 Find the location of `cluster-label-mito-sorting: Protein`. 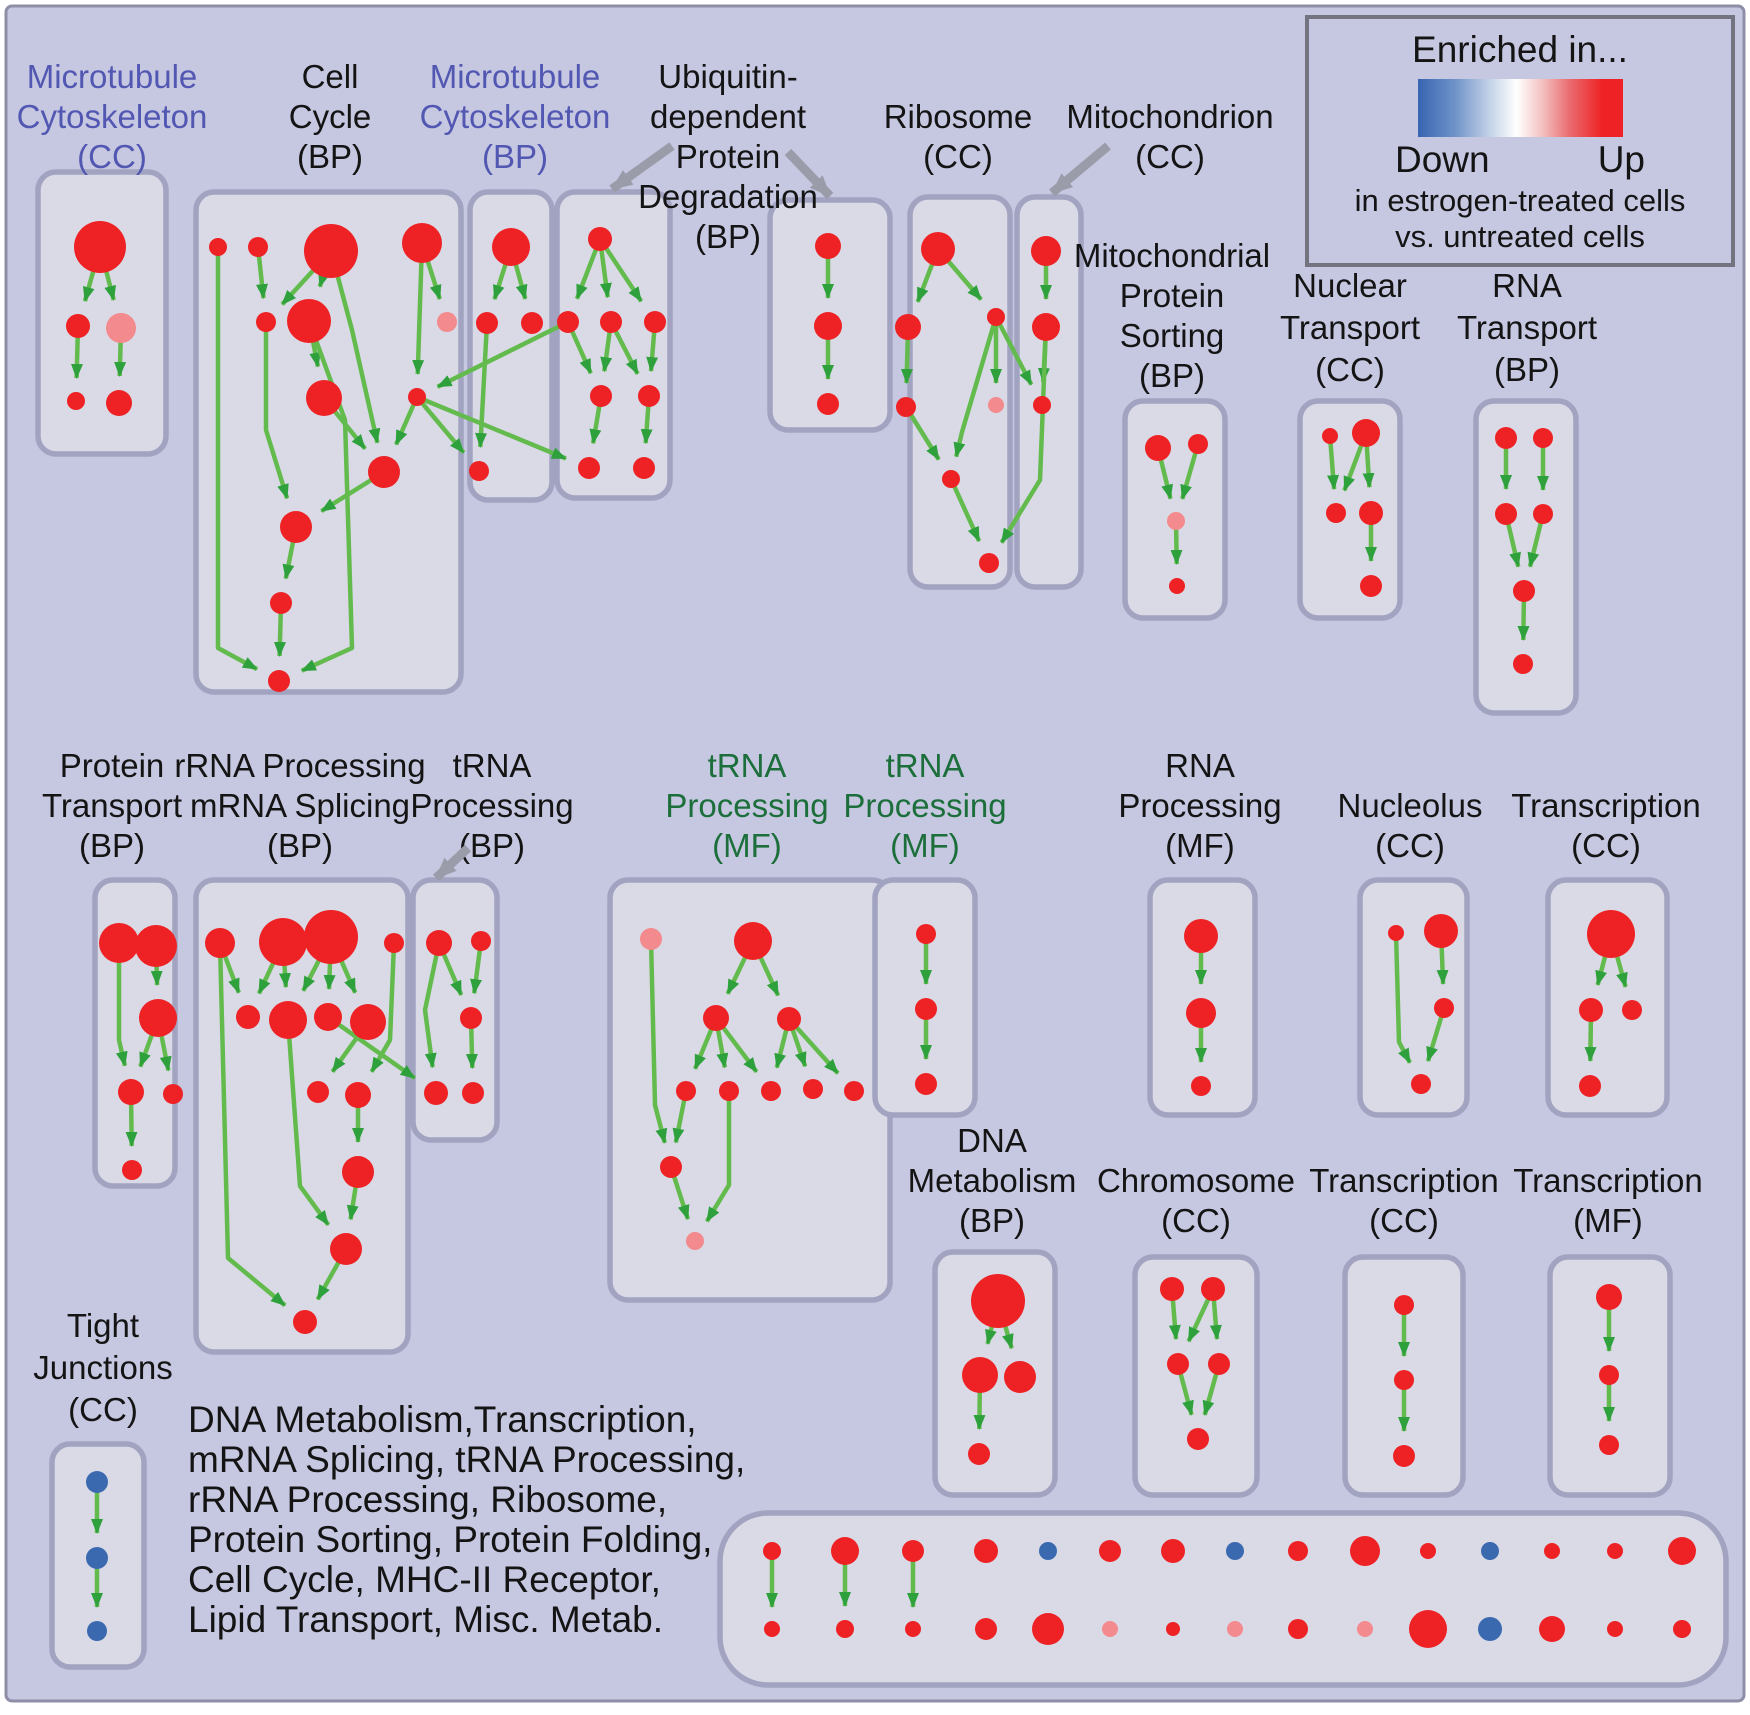

cluster-label-mito-sorting: Protein is located at coordinates (1172, 295).